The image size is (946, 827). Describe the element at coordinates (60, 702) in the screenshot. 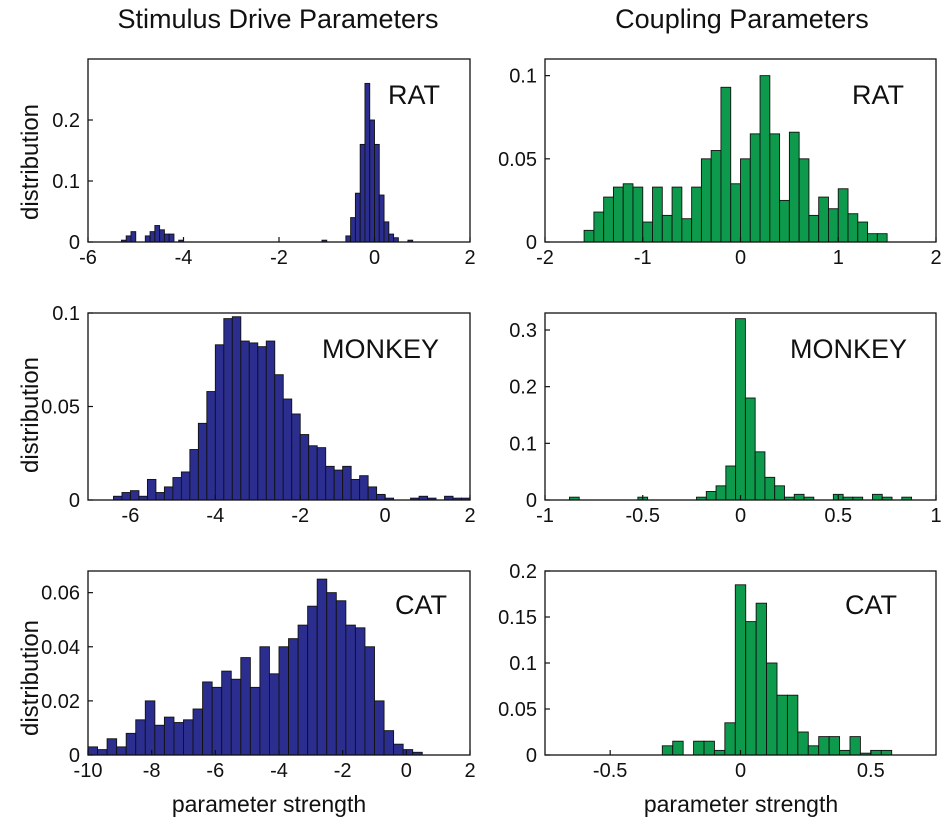

I see `stimulus-cat-ytick-label: 0.02` at that location.